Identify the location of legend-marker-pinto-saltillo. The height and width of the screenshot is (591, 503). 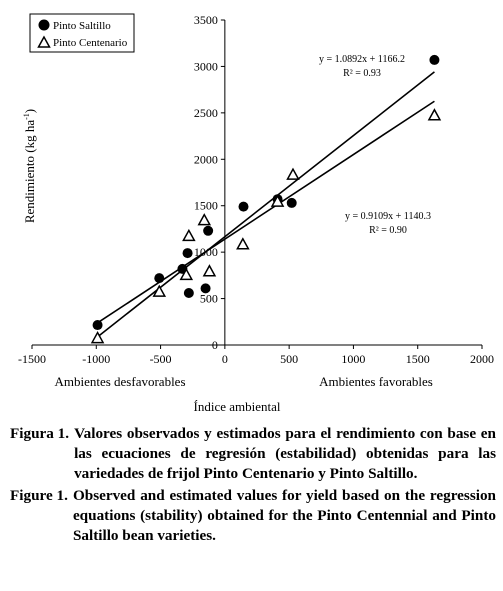
(44, 25).